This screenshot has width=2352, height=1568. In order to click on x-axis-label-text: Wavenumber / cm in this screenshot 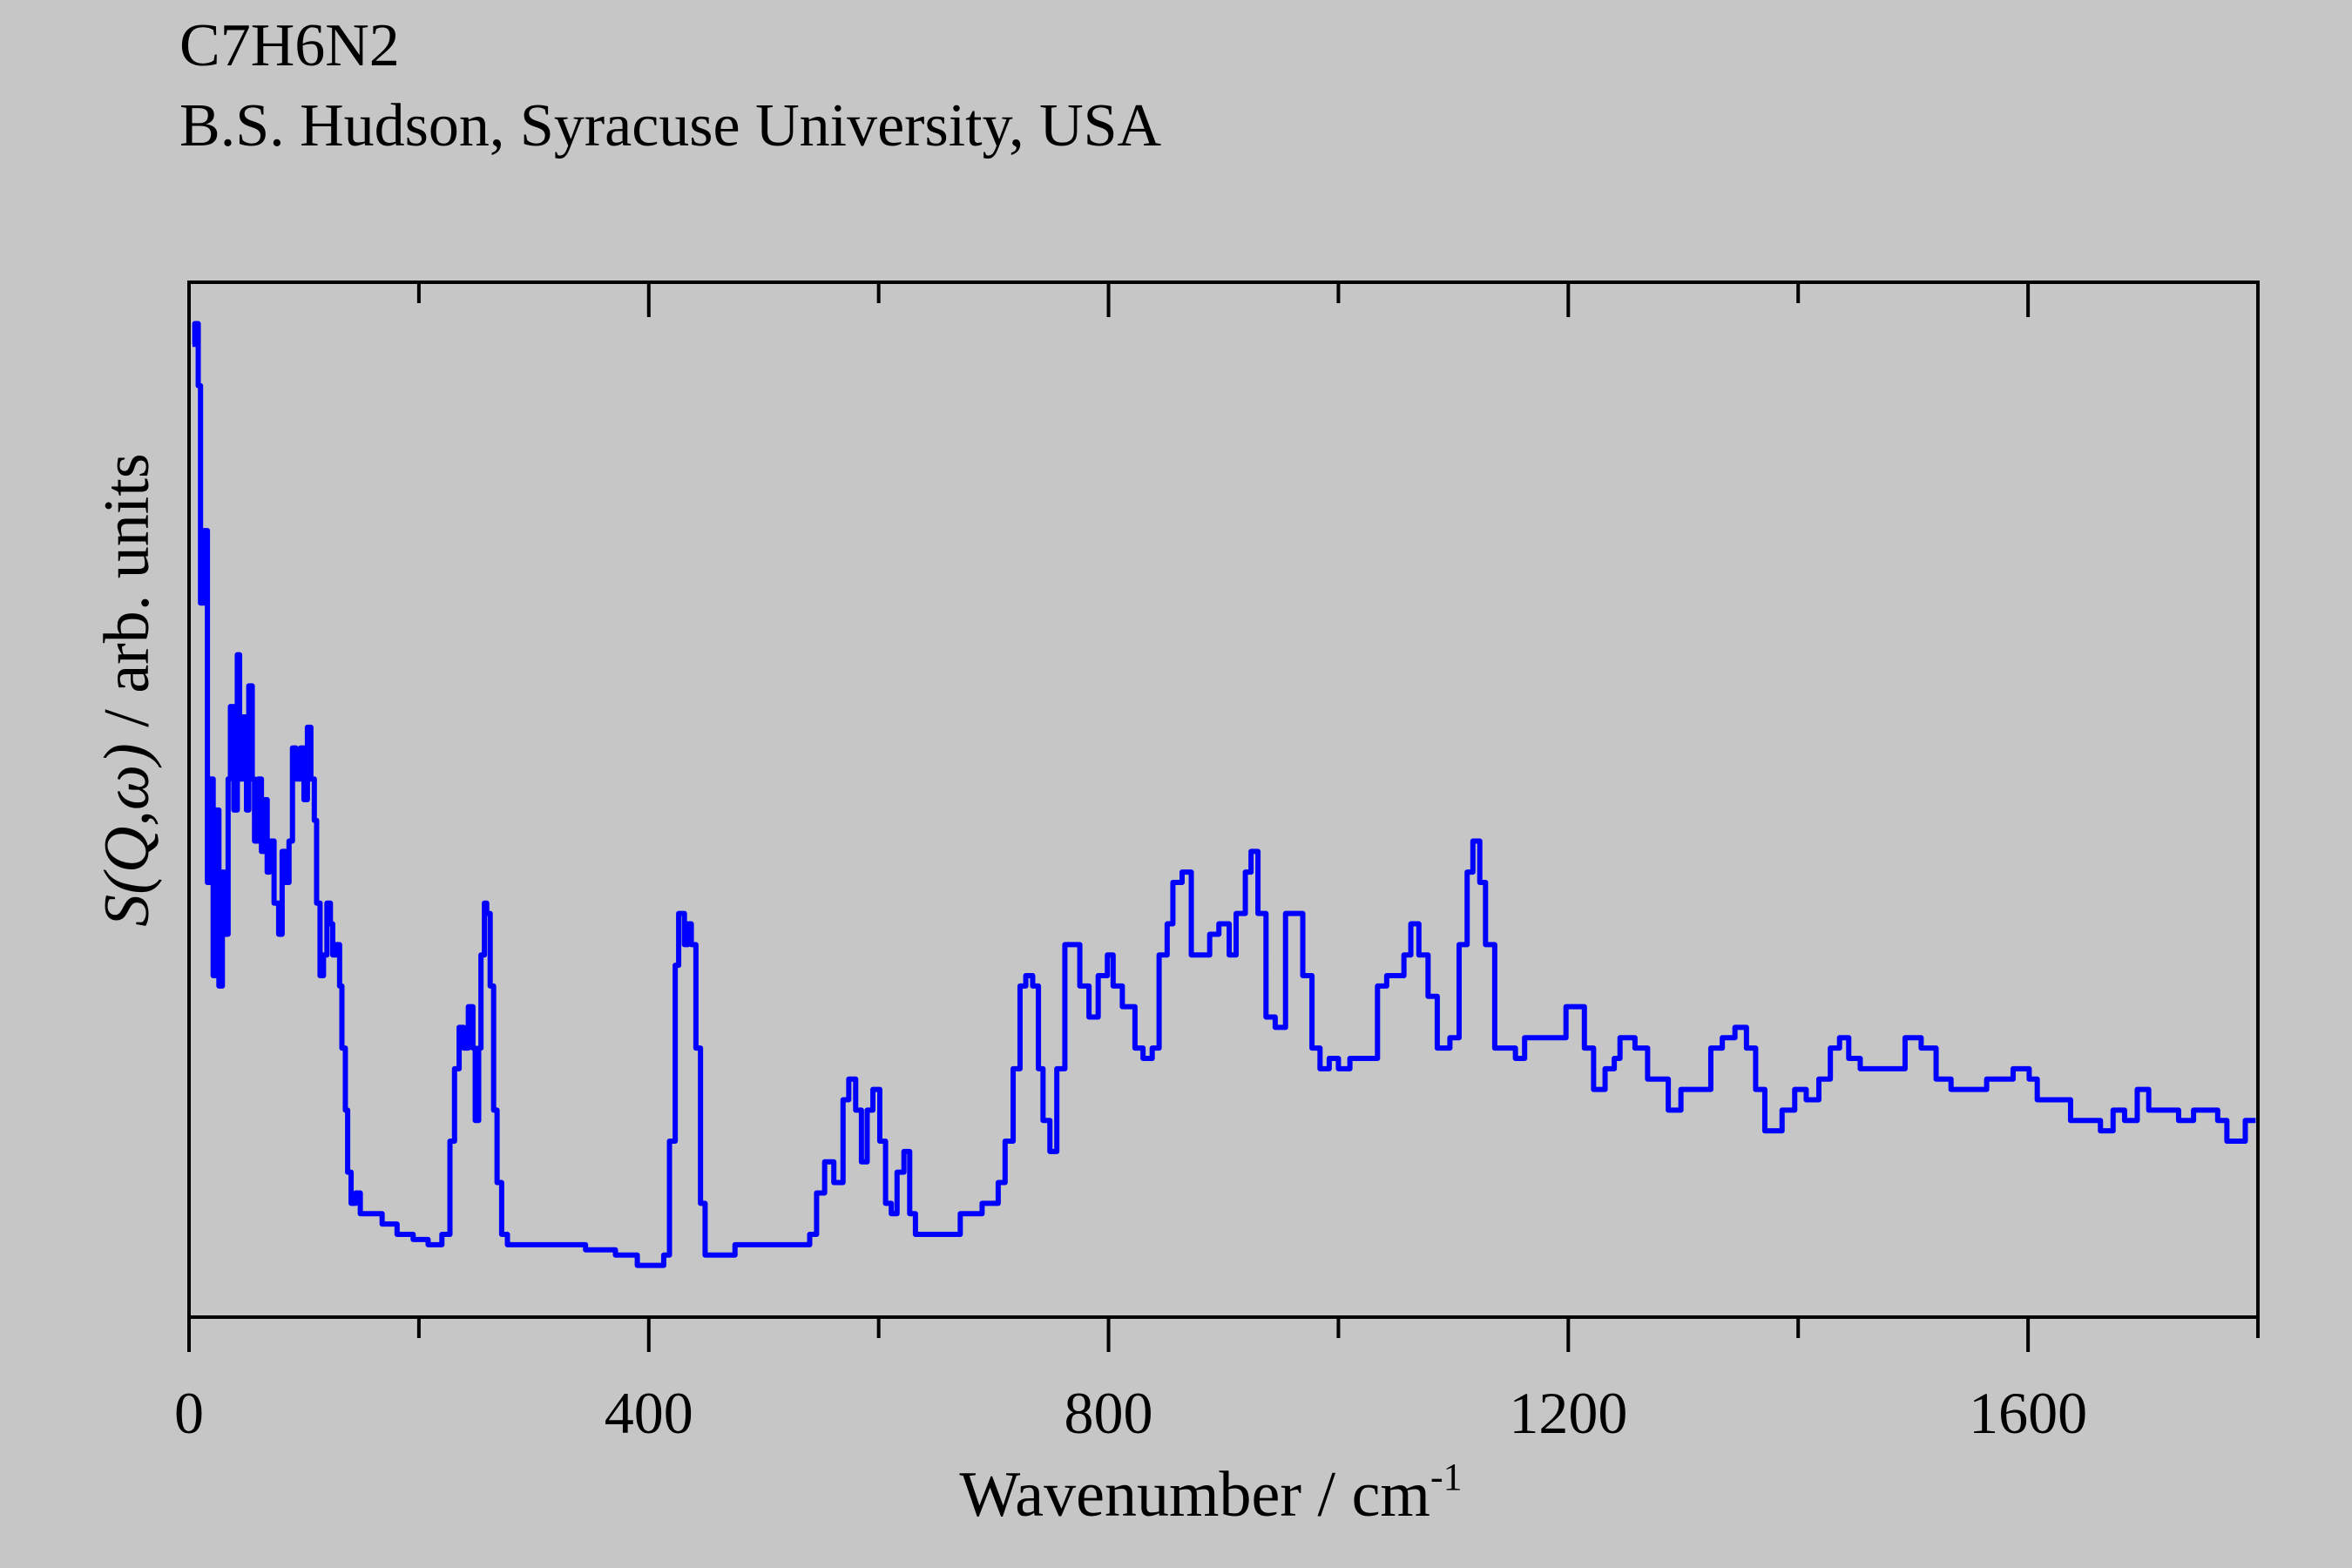, I will do `click(1194, 1495)`.